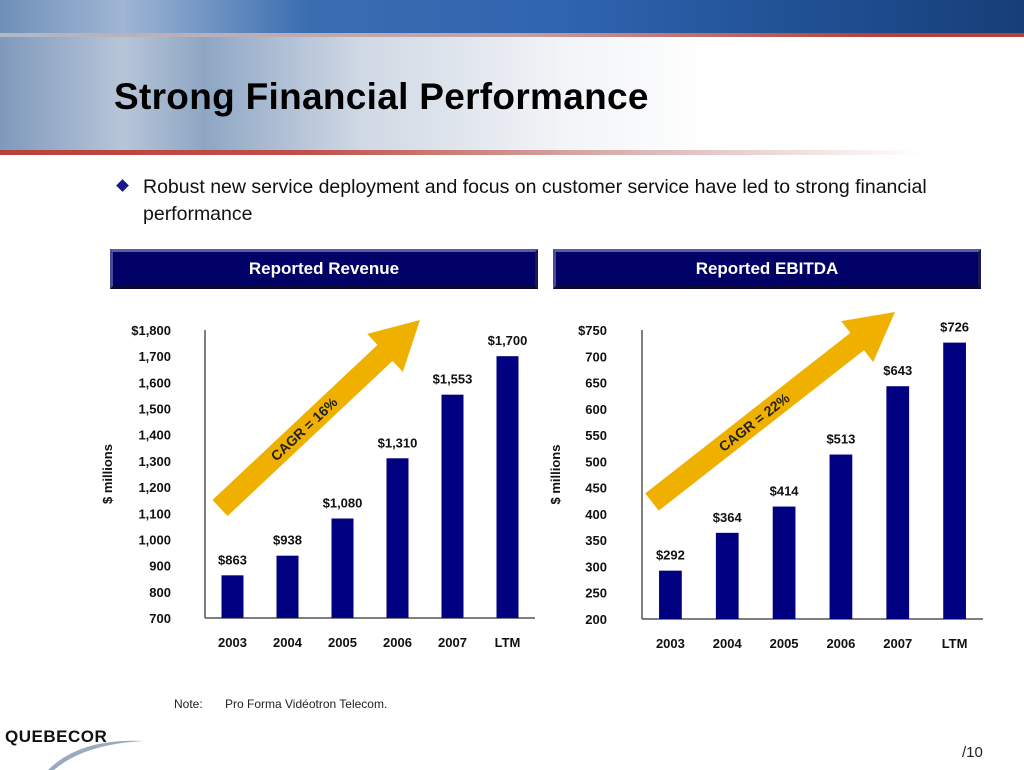 This screenshot has width=1024, height=770. I want to click on y-tick-label: 1,400, so click(154, 435).